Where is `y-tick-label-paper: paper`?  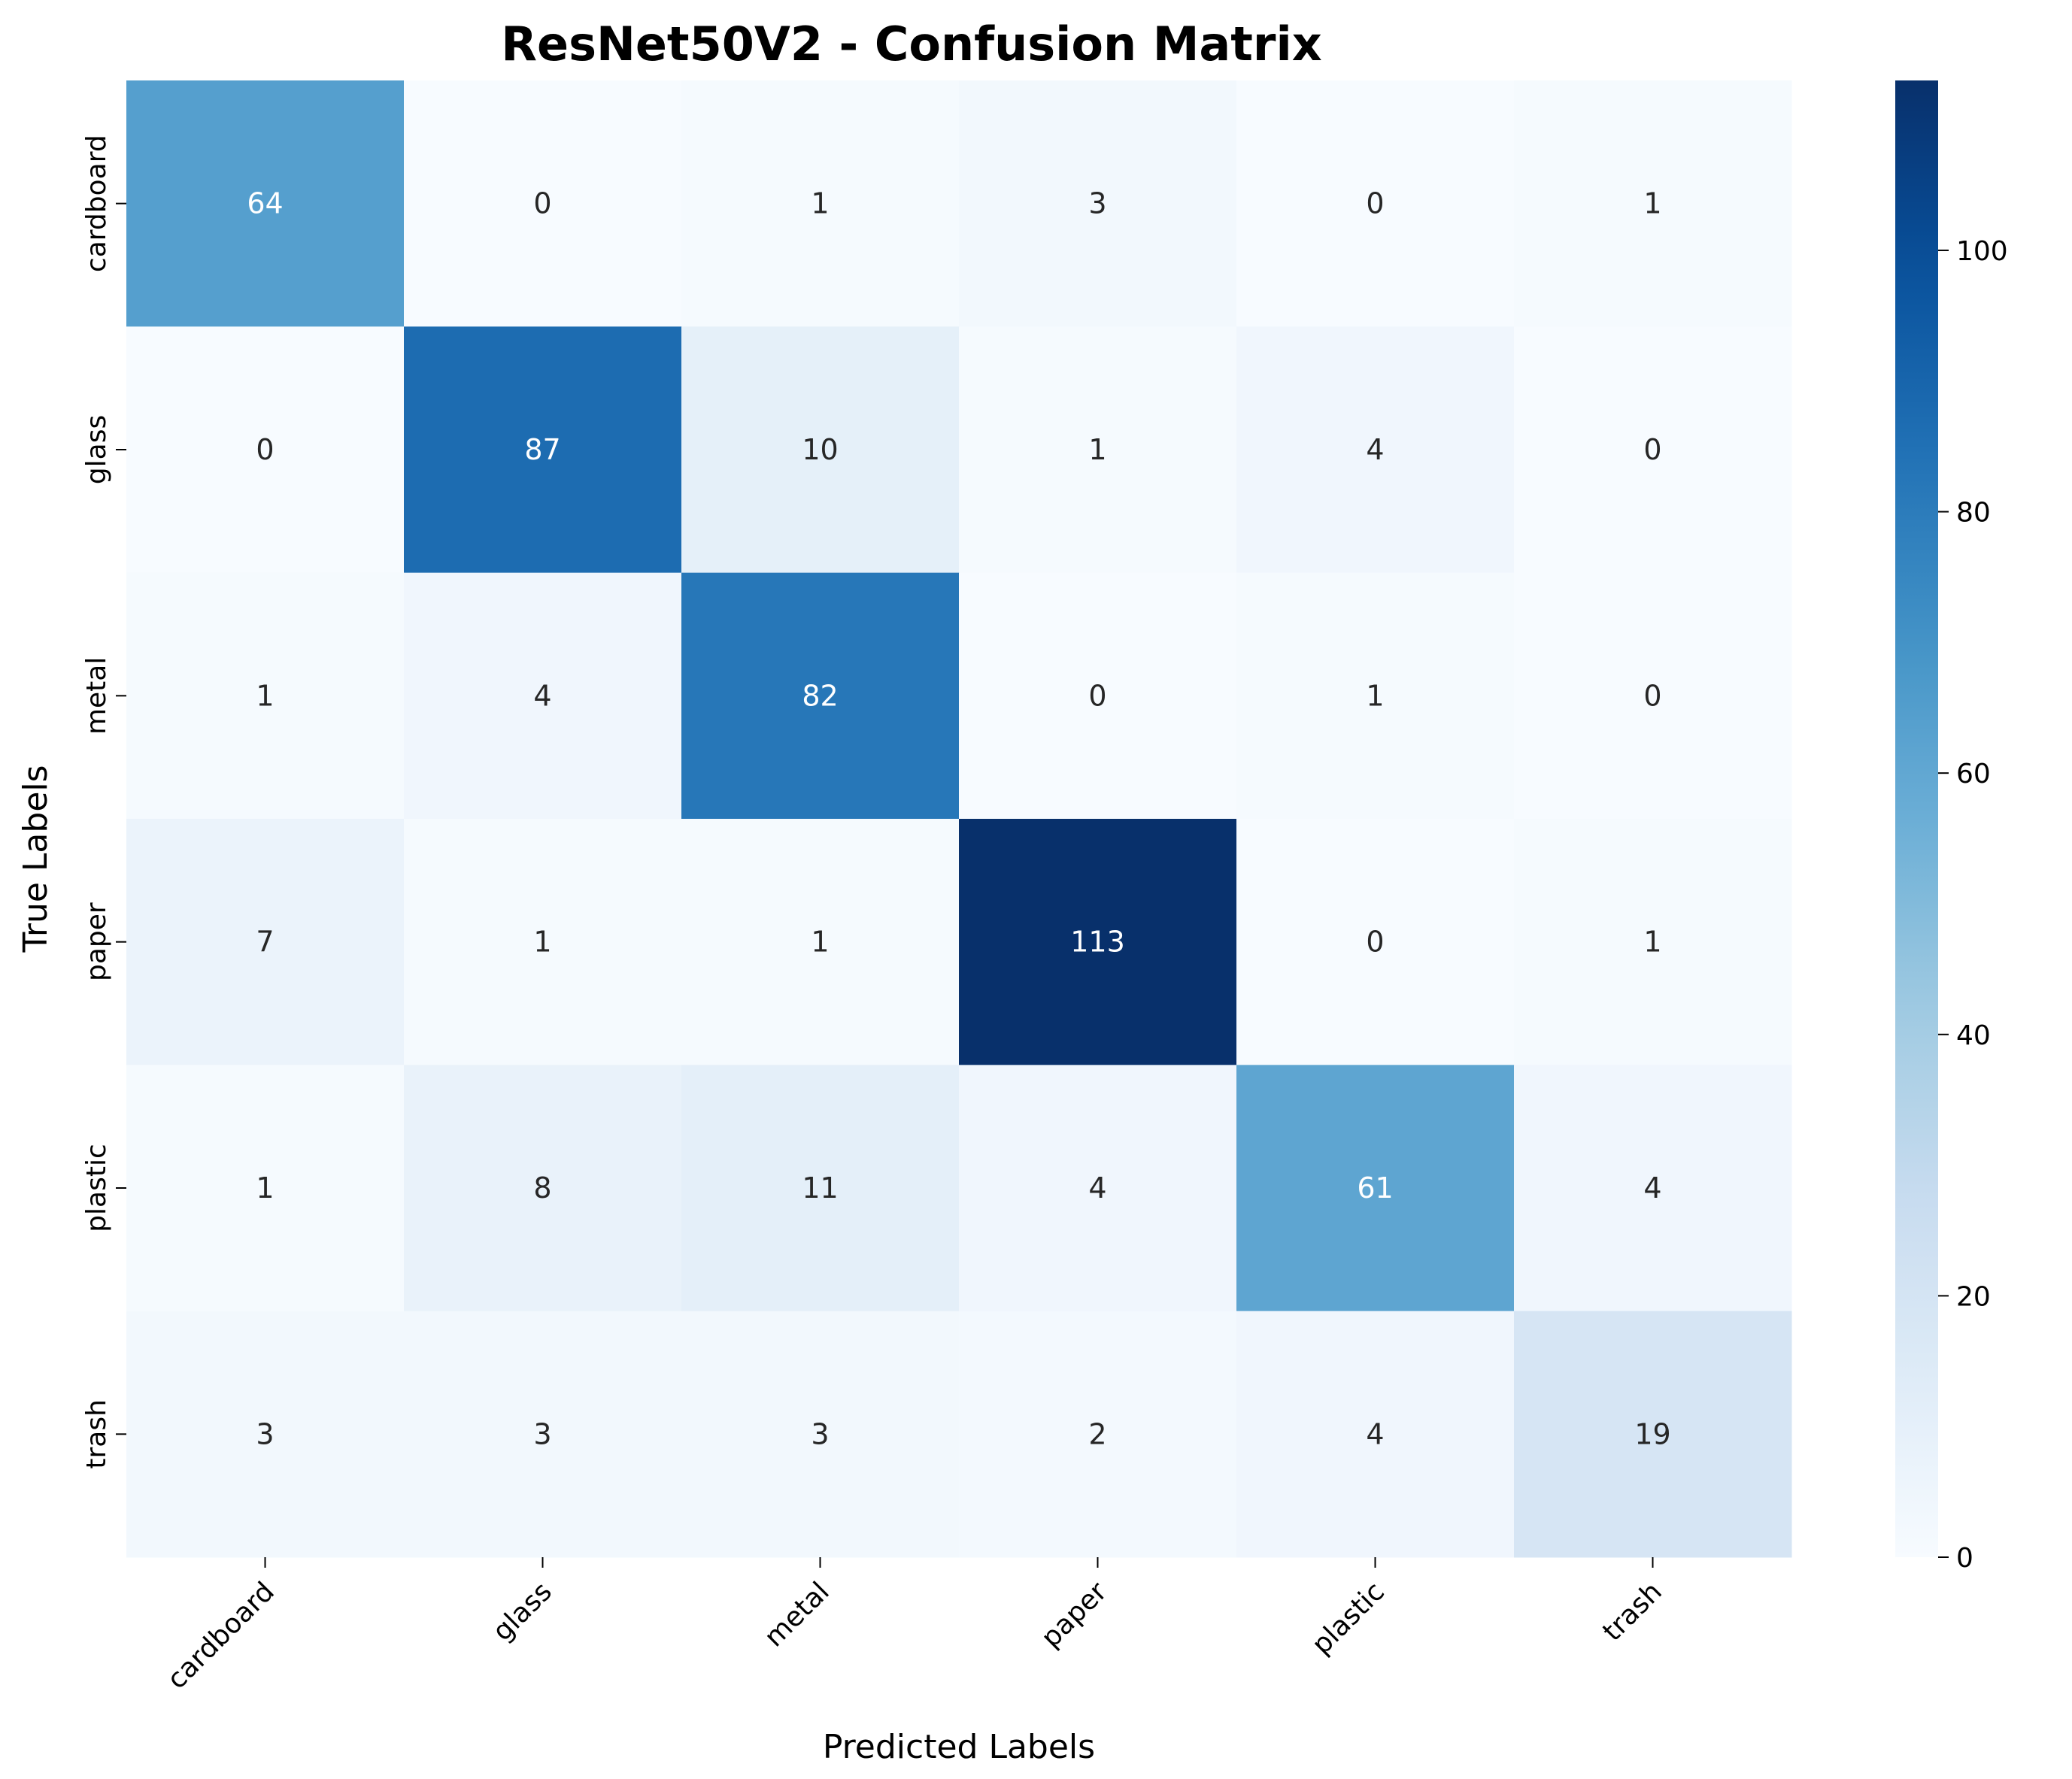
y-tick-label-paper: paper is located at coordinates (96, 941).